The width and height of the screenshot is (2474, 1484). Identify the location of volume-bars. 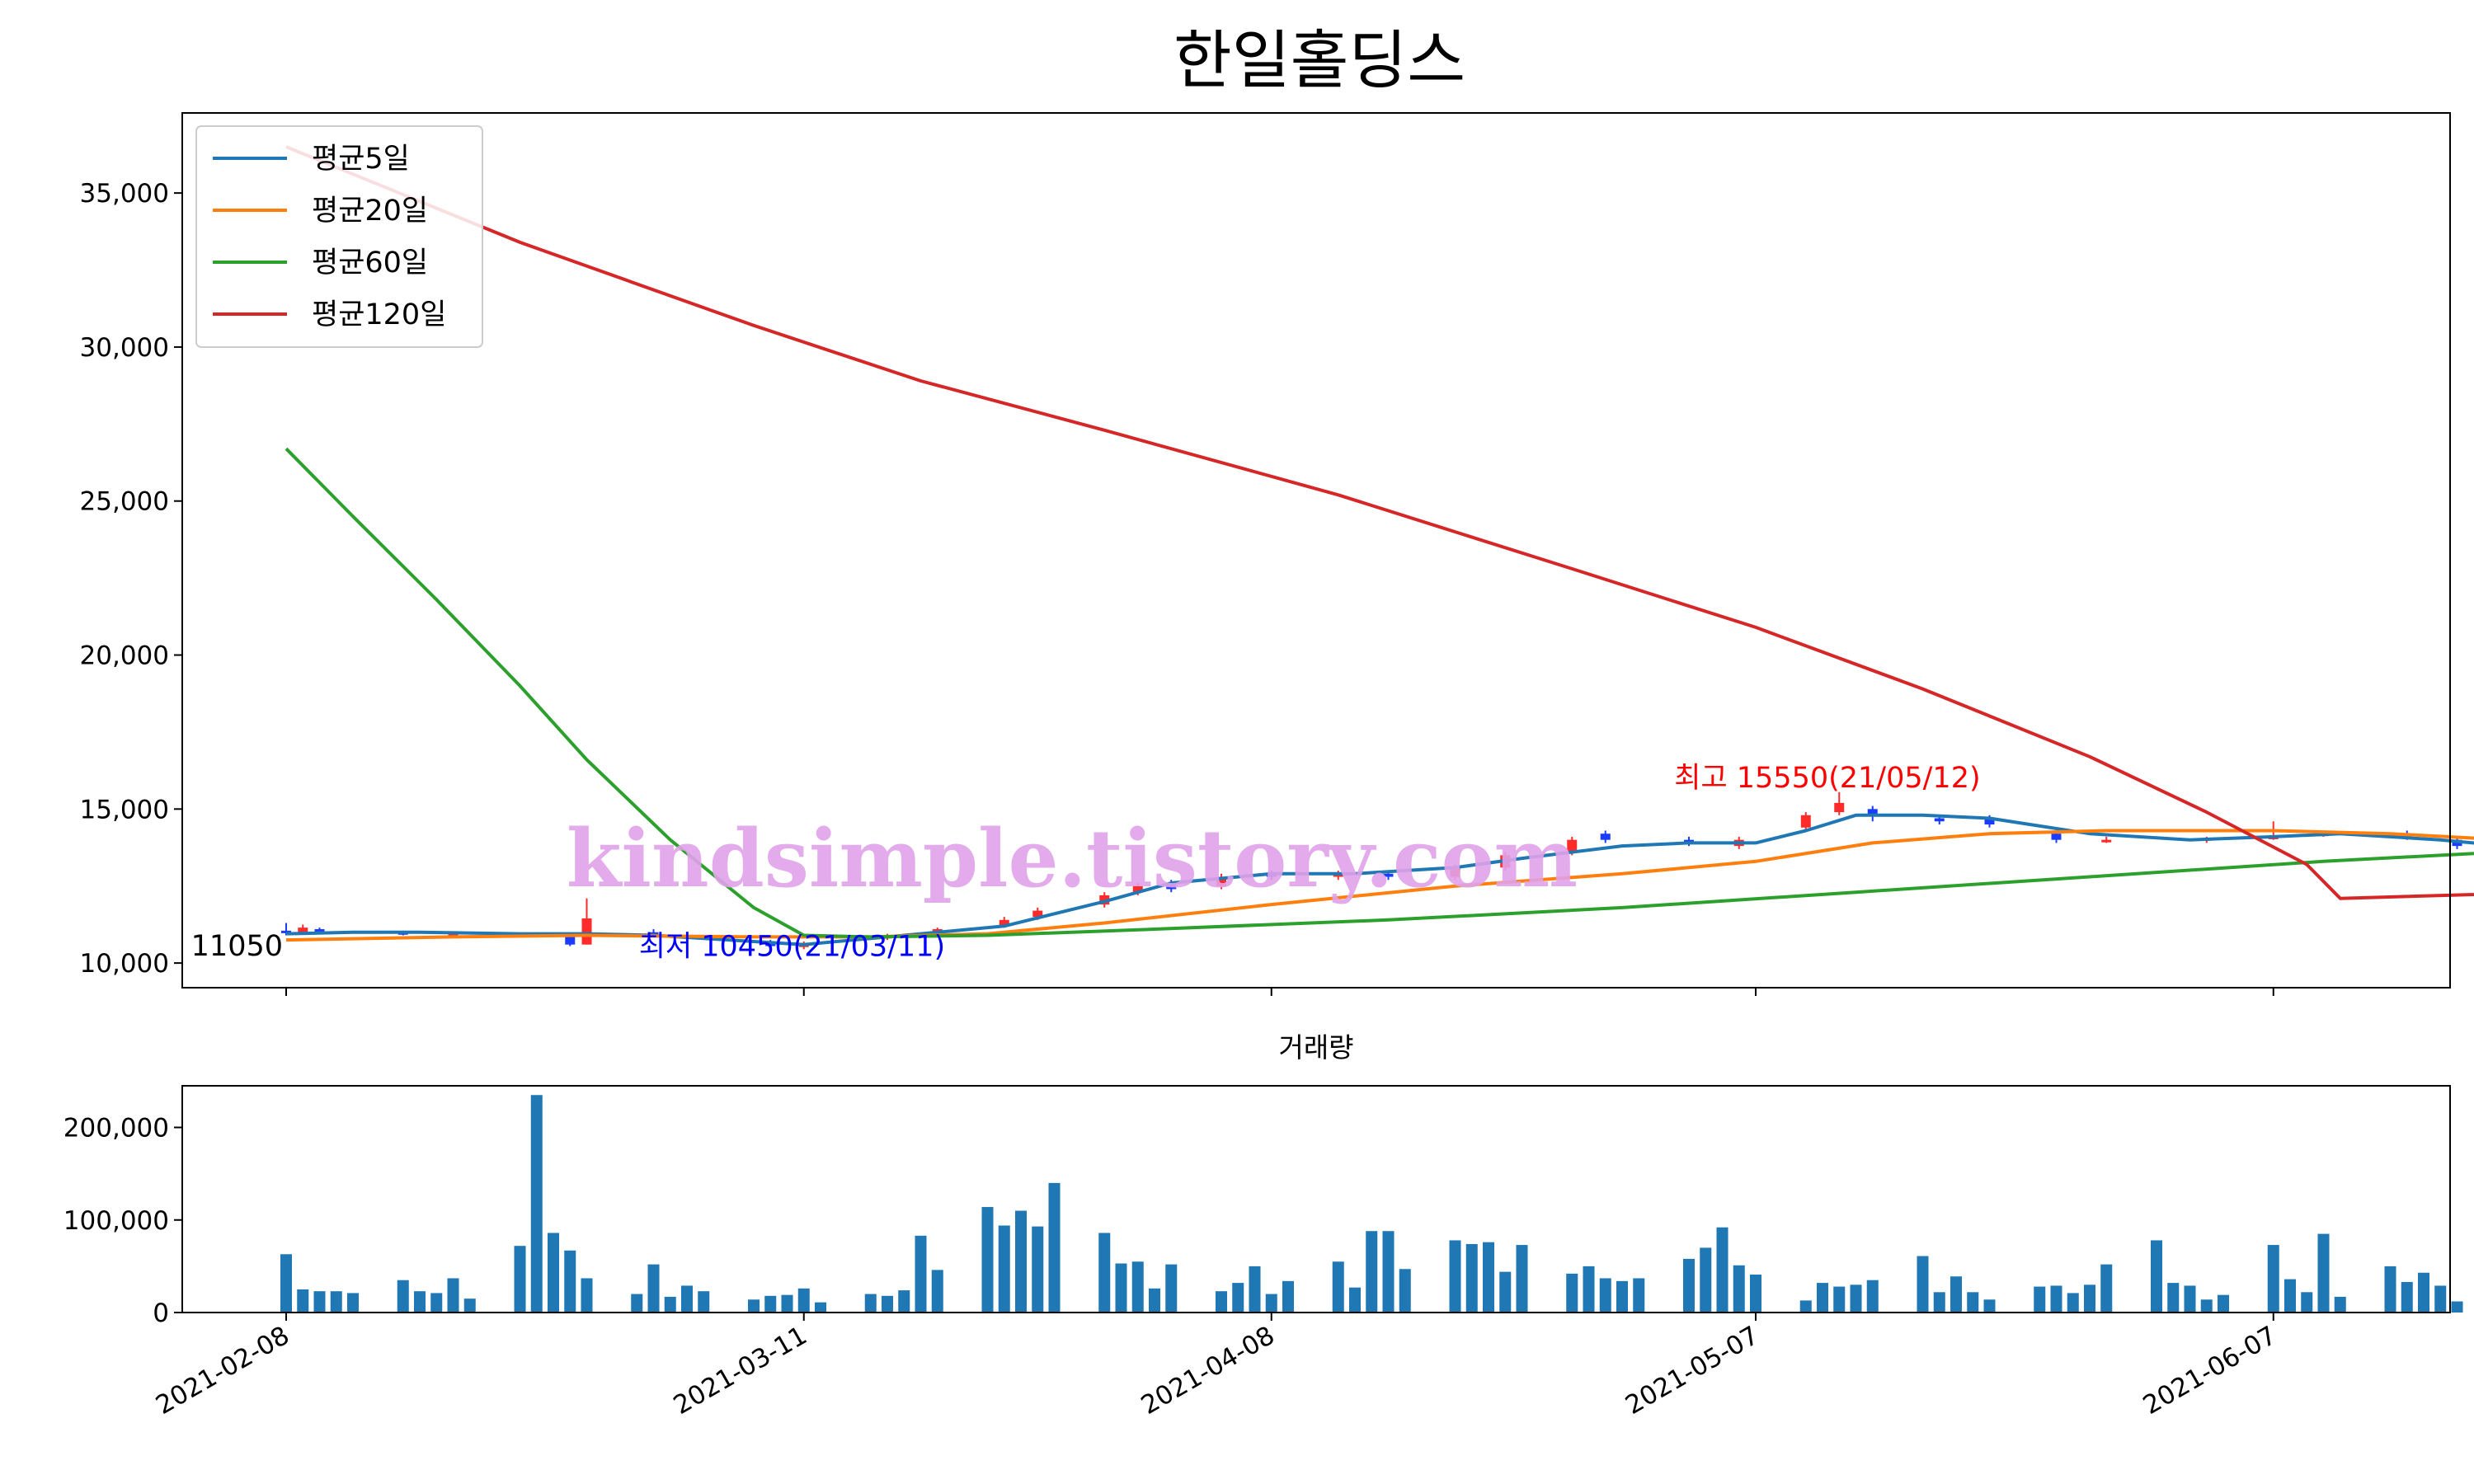
(1371, 1204).